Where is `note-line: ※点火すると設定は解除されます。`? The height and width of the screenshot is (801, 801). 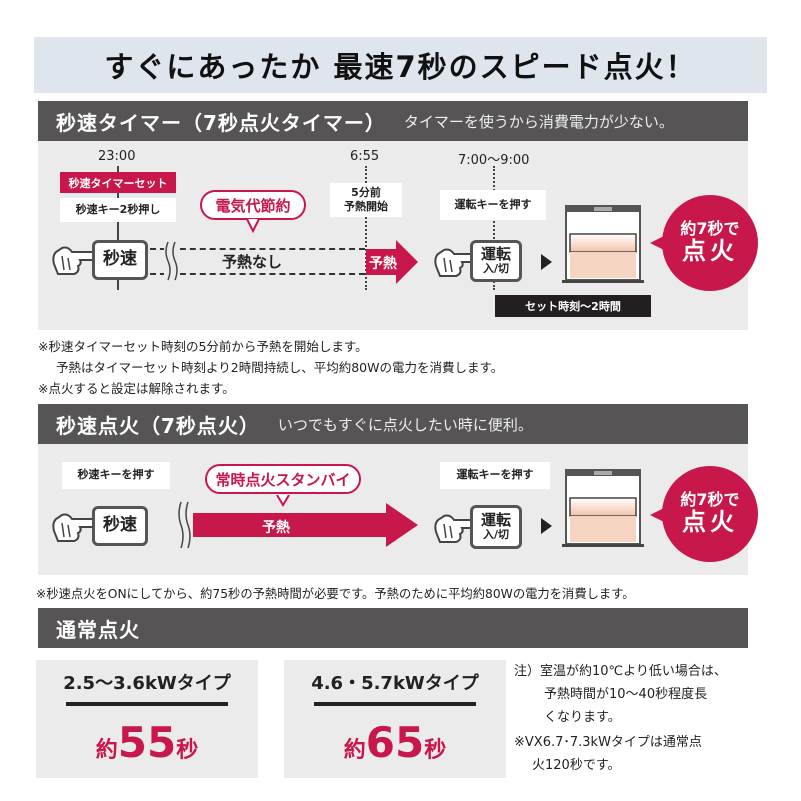 note-line: ※点火すると設定は解除されます。 is located at coordinates (136, 388).